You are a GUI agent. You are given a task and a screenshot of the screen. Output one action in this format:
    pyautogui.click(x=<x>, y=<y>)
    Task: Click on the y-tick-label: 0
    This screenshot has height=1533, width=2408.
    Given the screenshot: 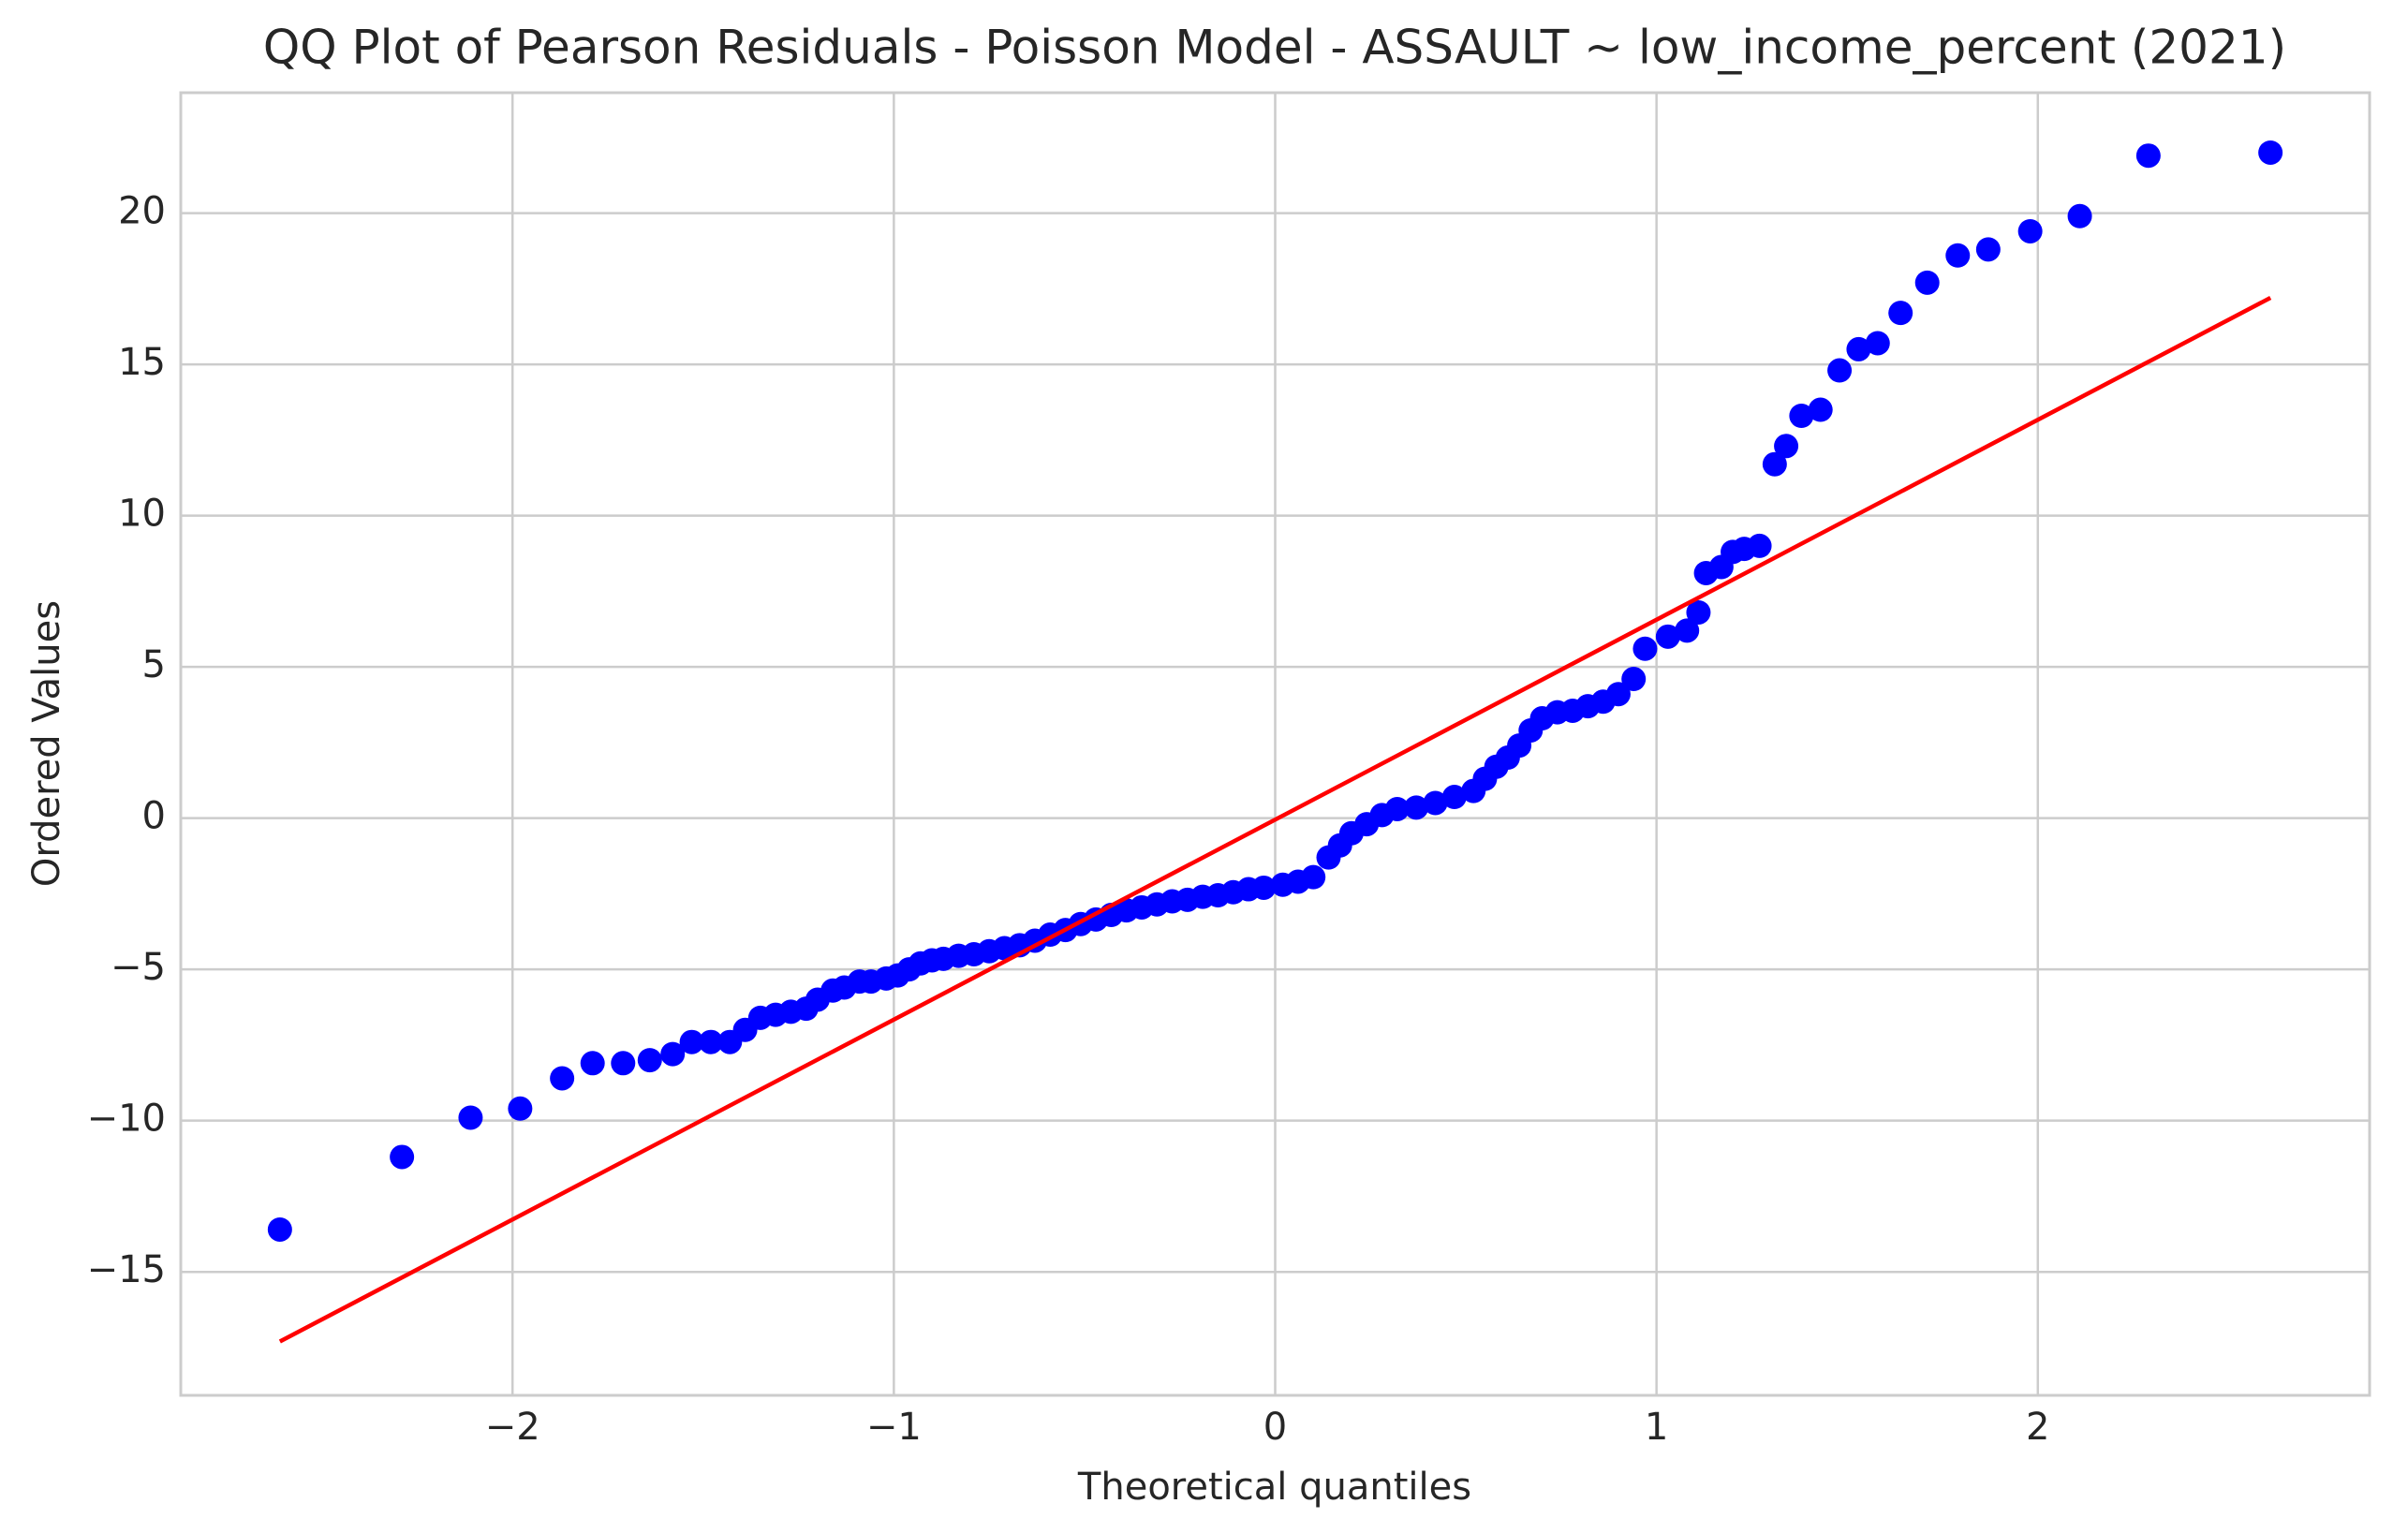 What is the action you would take?
    pyautogui.click(x=154, y=816)
    